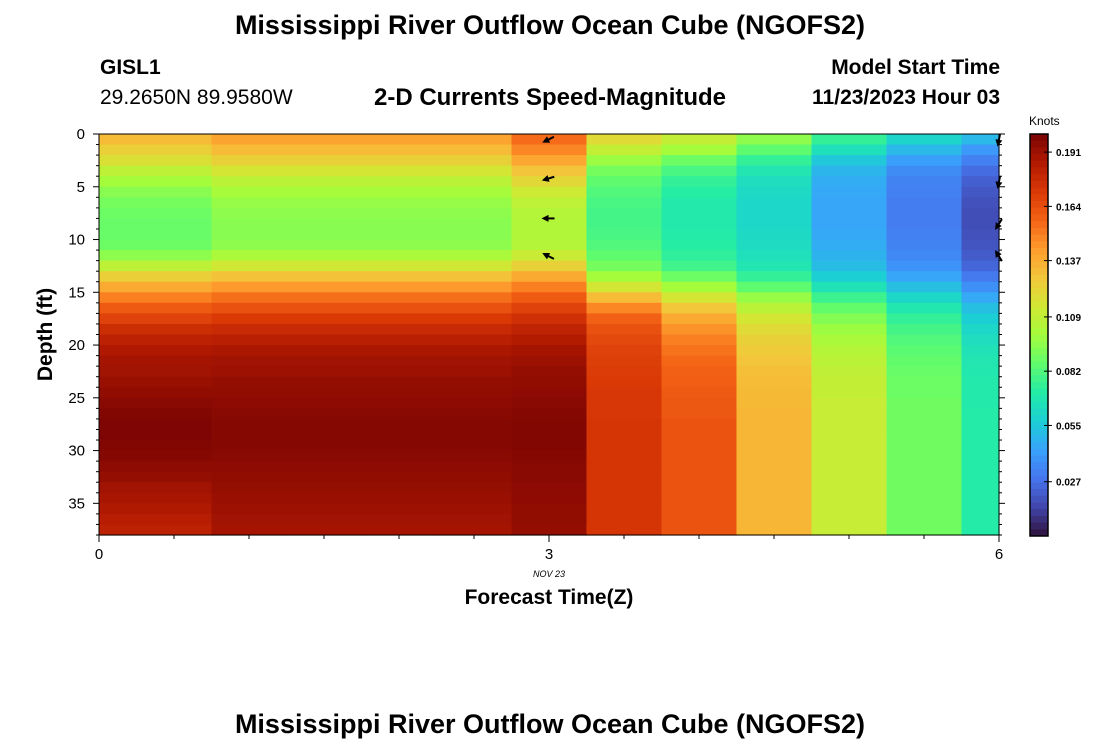  Describe the element at coordinates (548, 218) in the screenshot. I see `current-vector-arrow` at that location.